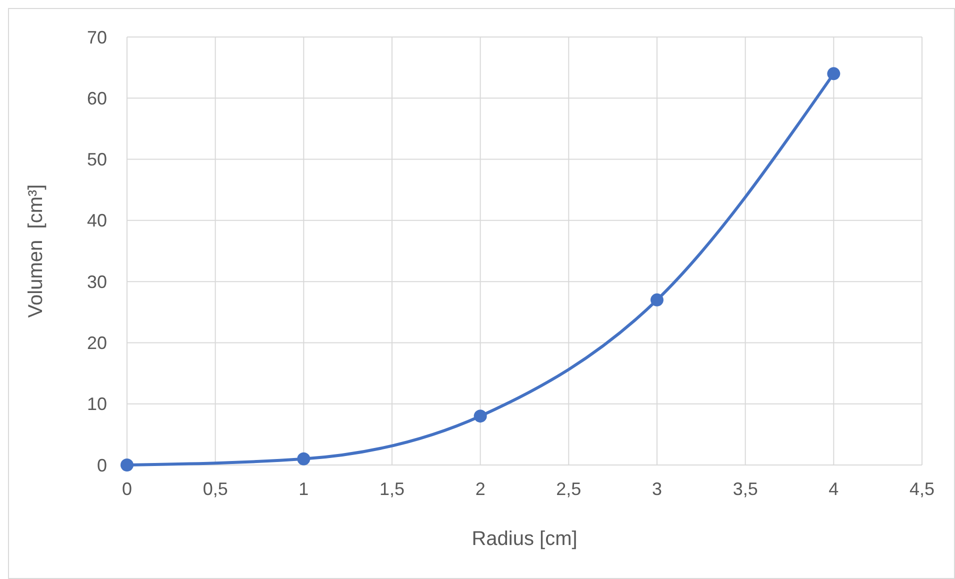 The height and width of the screenshot is (579, 955). Describe the element at coordinates (101, 465) in the screenshot. I see `y-tick-label: 0` at that location.